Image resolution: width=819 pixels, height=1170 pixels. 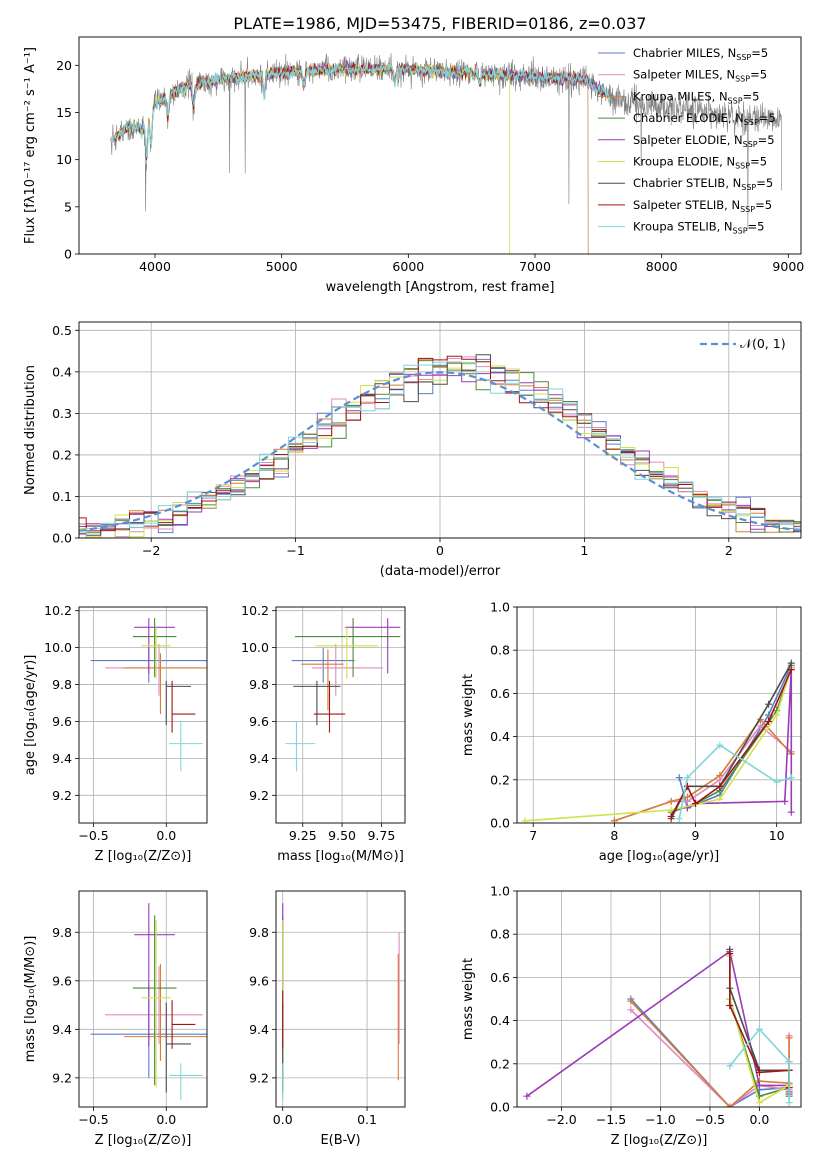 What do you see at coordinates (759, 1119) in the screenshot?
I see `x-tick-label: 0.0` at bounding box center [759, 1119].